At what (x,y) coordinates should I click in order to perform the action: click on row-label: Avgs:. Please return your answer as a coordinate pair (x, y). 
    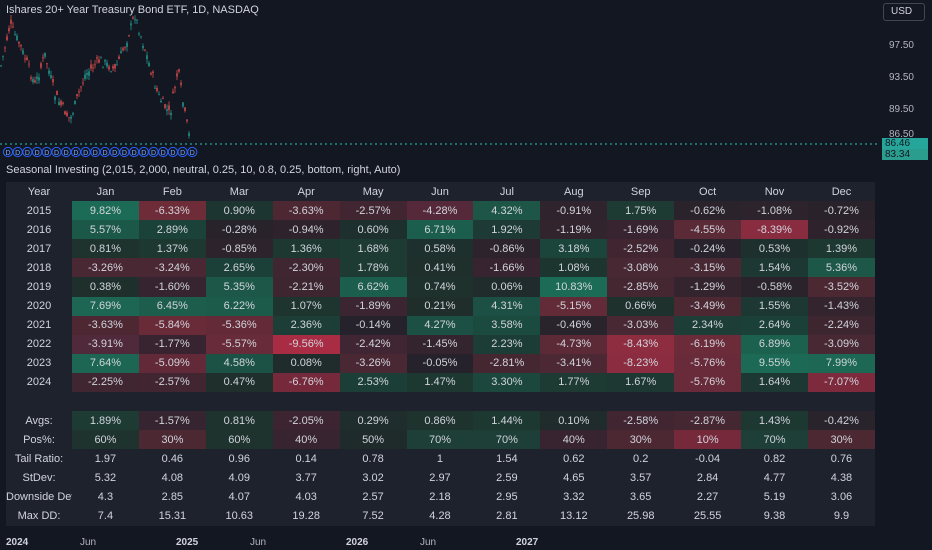
    Looking at the image, I should click on (39, 420).